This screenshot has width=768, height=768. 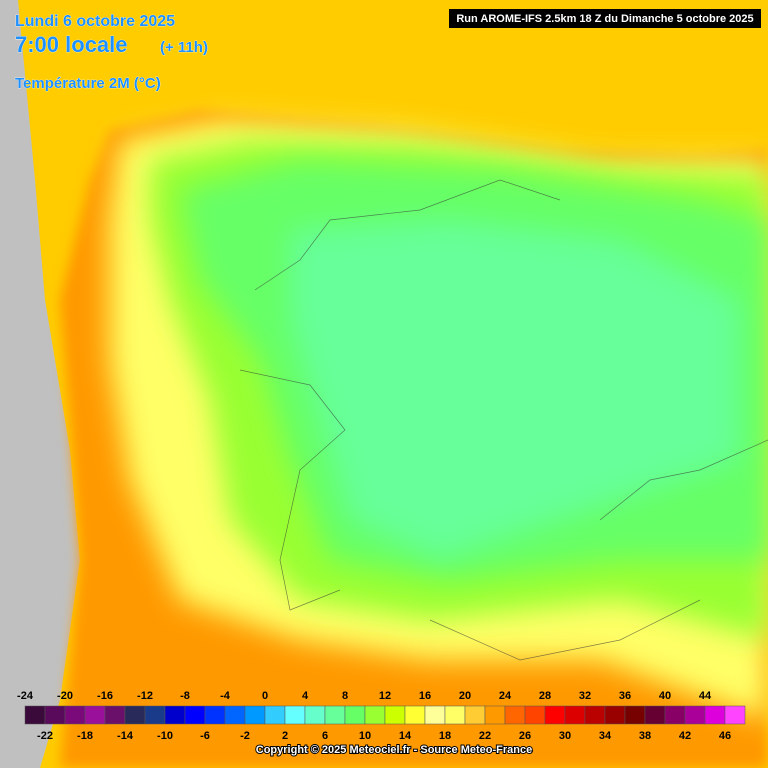 I want to click on legend-label: -10, so click(x=165, y=736).